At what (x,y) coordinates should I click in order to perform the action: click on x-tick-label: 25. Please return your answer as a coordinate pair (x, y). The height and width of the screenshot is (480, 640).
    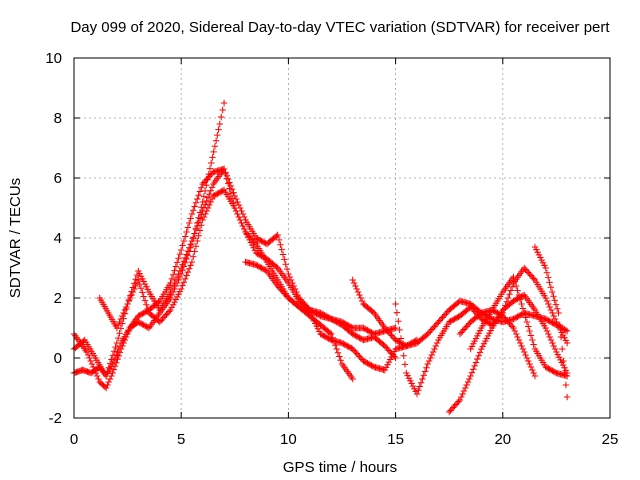
    Looking at the image, I should click on (610, 439).